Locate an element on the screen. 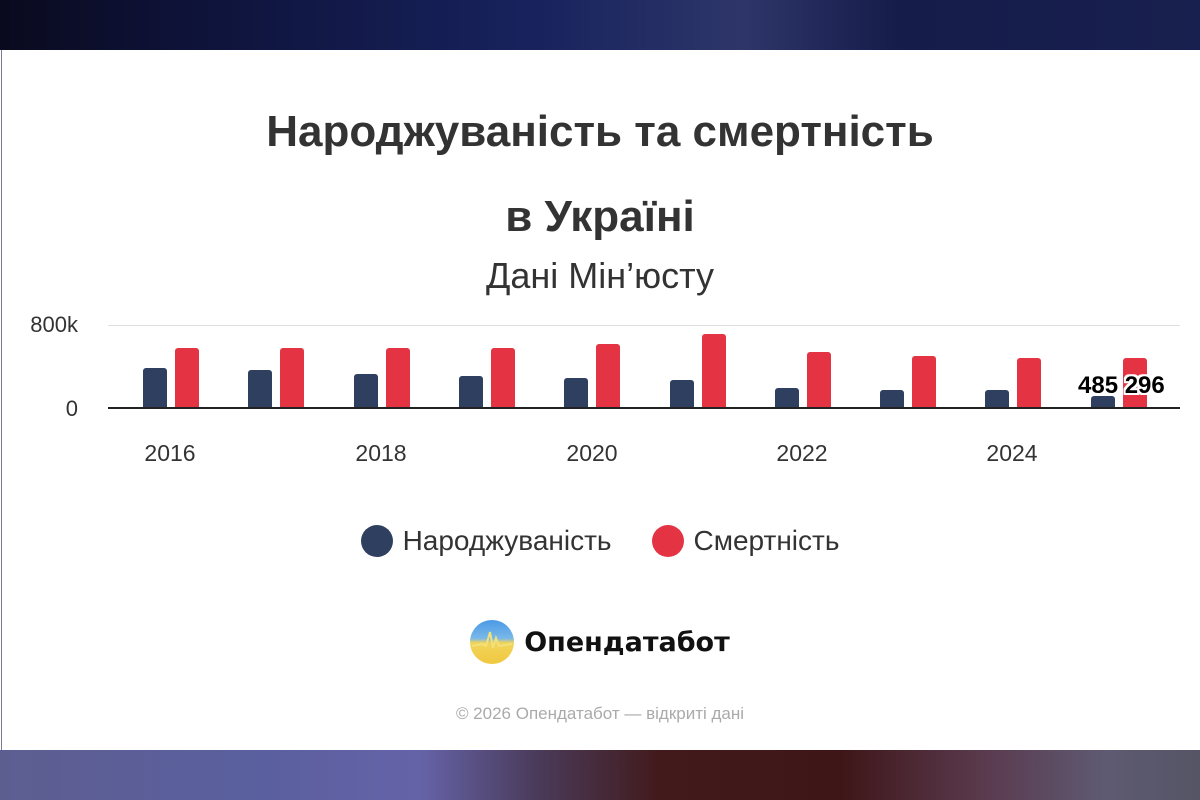 Image resolution: width=1200 pixels, height=800 pixels. bar-deaths-2021 is located at coordinates (714, 371).